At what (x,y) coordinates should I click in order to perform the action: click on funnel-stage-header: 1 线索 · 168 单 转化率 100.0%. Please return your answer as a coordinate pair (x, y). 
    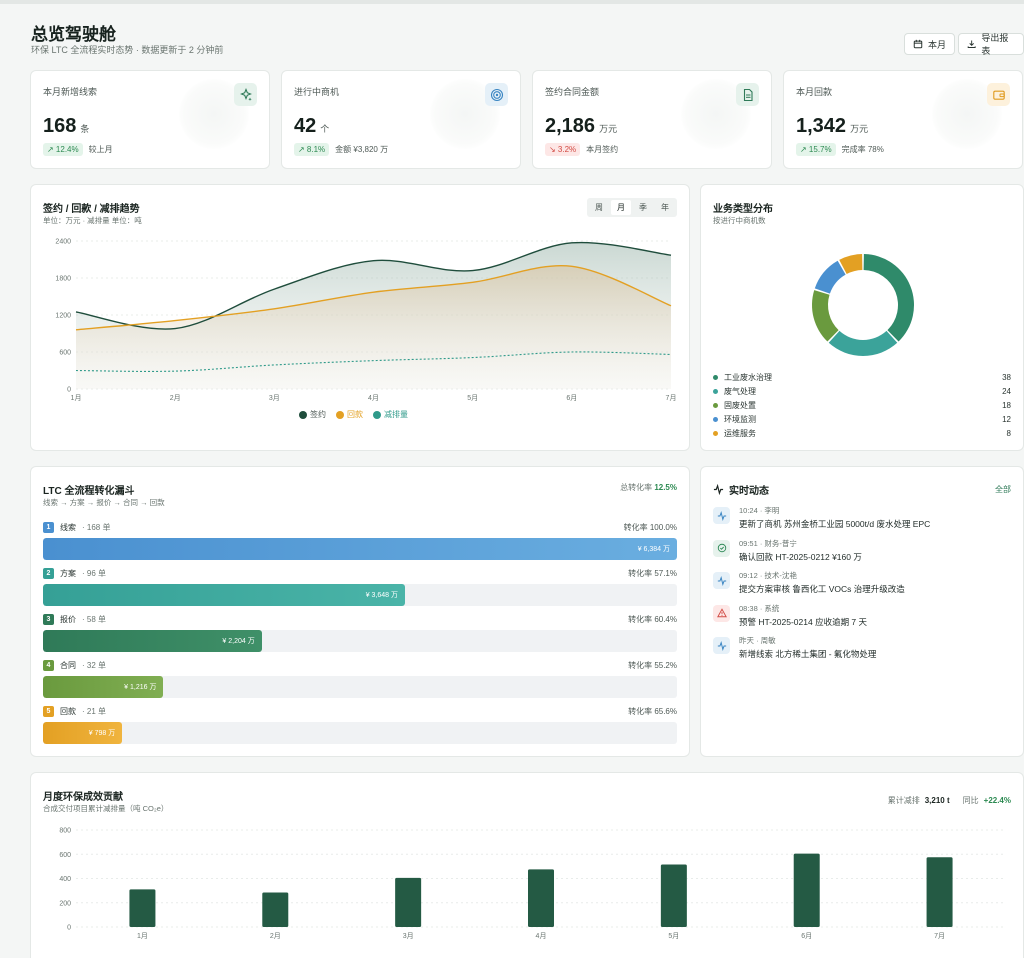
    Looking at the image, I should click on (360, 527).